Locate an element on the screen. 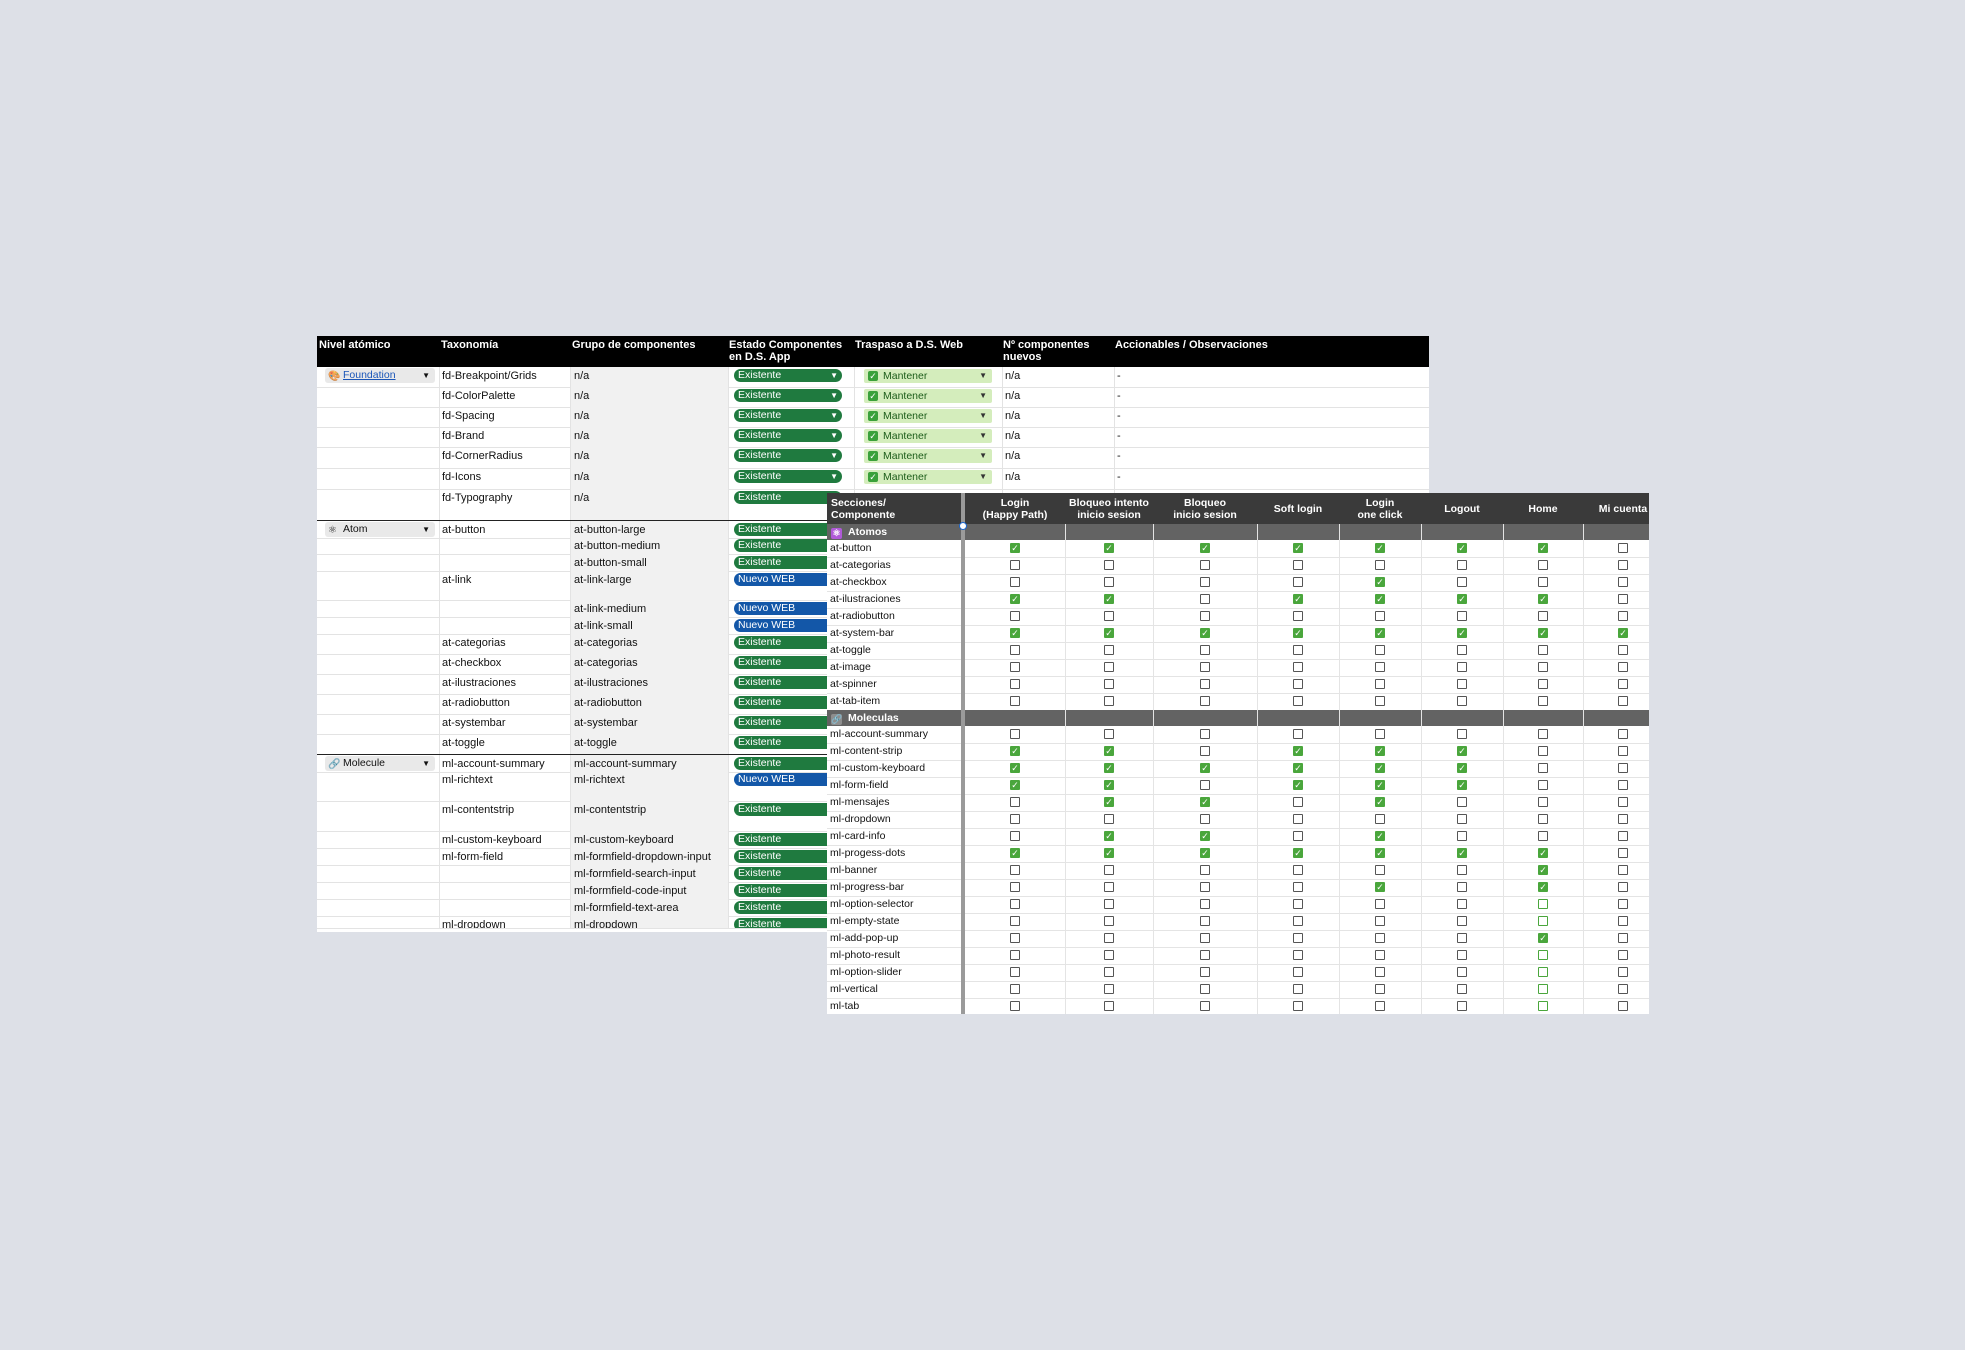  column-header-2: Bloqueo intento inicio sesion is located at coordinates (1109, 508).